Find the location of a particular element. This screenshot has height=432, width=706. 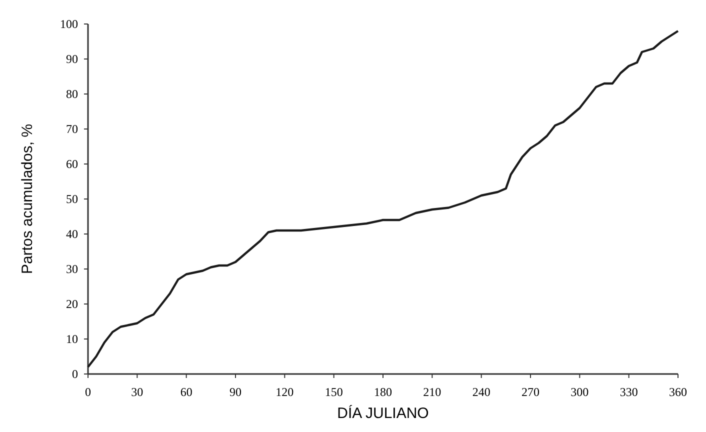

x-tick-label: 270 is located at coordinates (531, 392).